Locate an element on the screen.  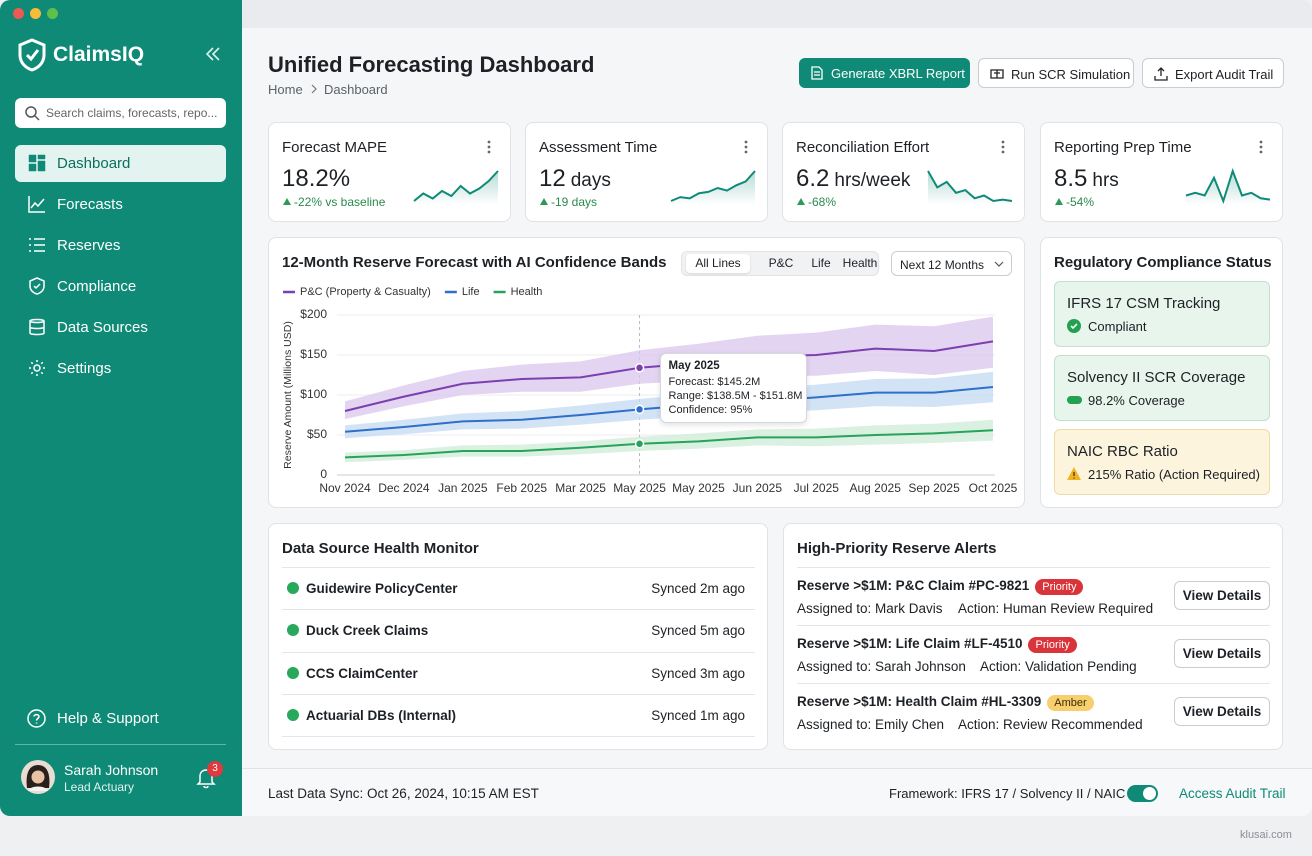
action-button: Run SCR Simulation is located at coordinates (1056, 73).